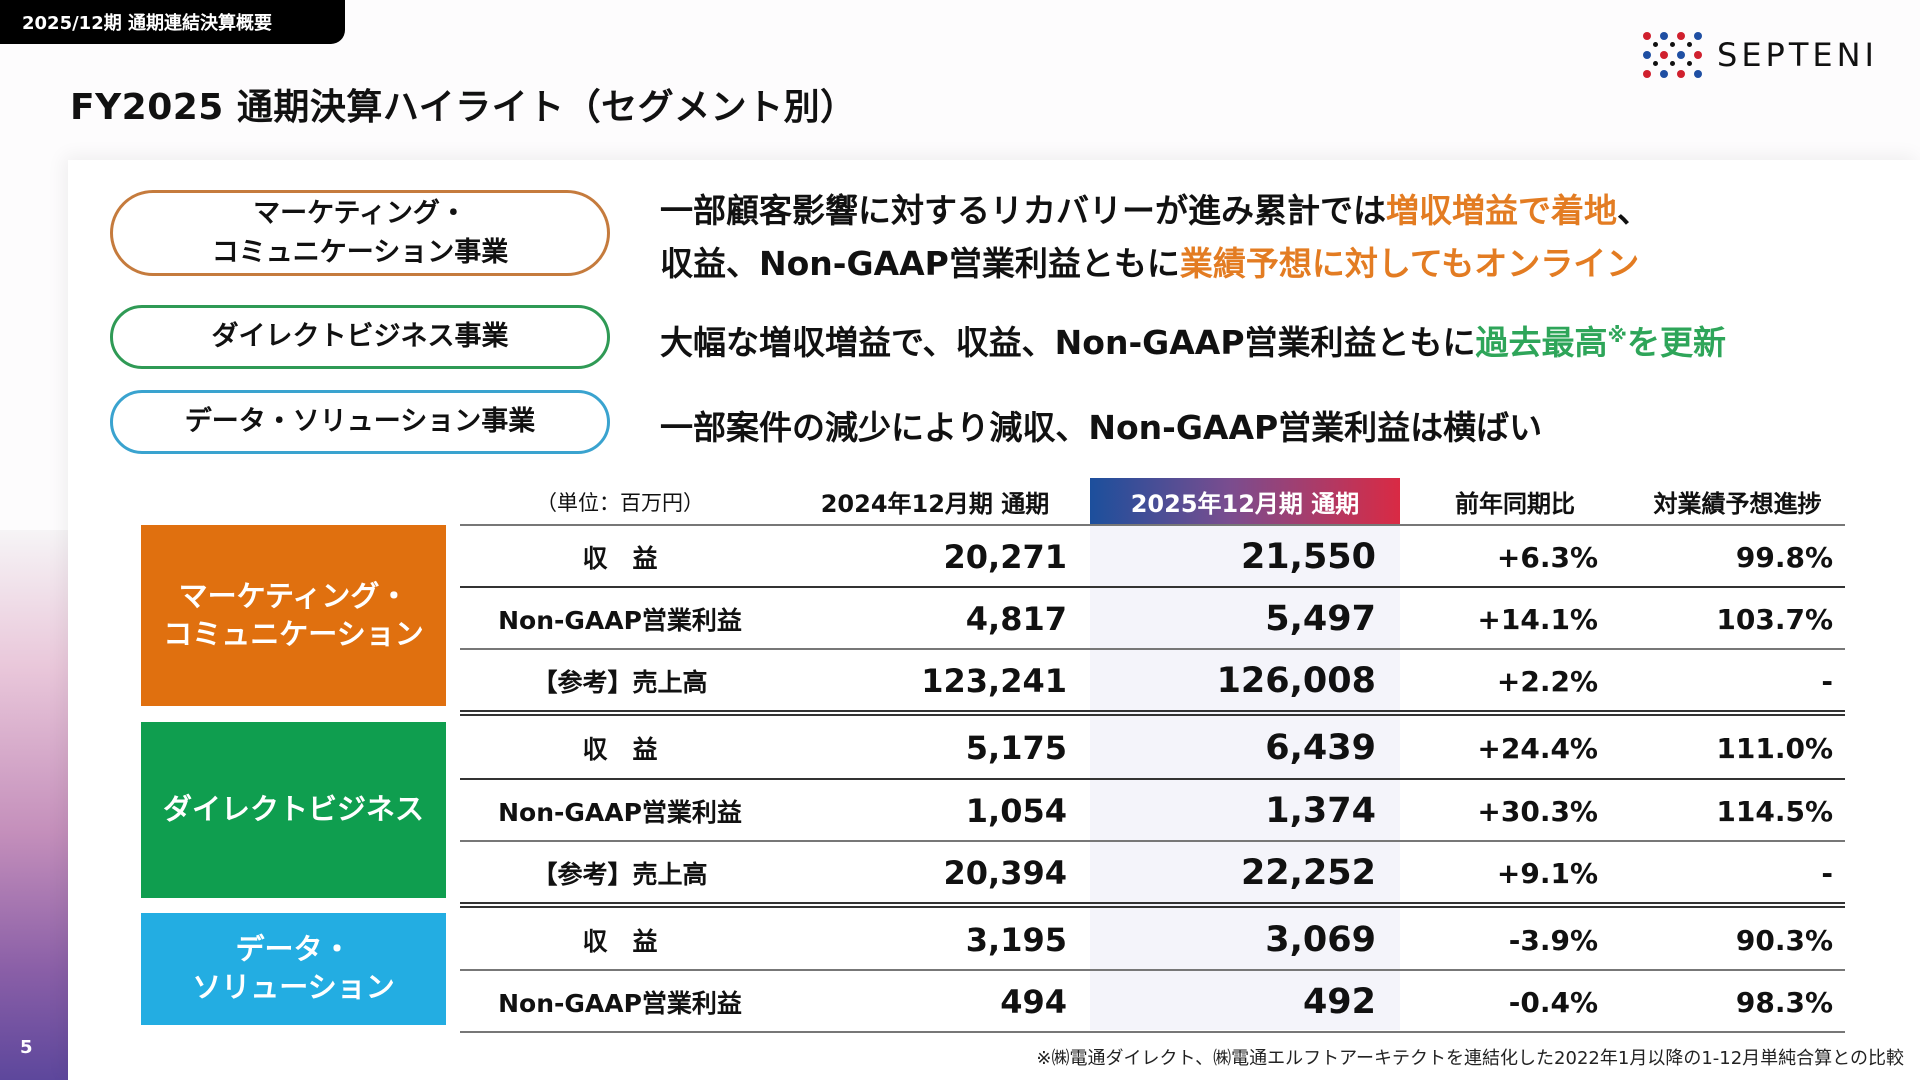  I want to click on value-fy2024: 1,054, so click(1016, 811).